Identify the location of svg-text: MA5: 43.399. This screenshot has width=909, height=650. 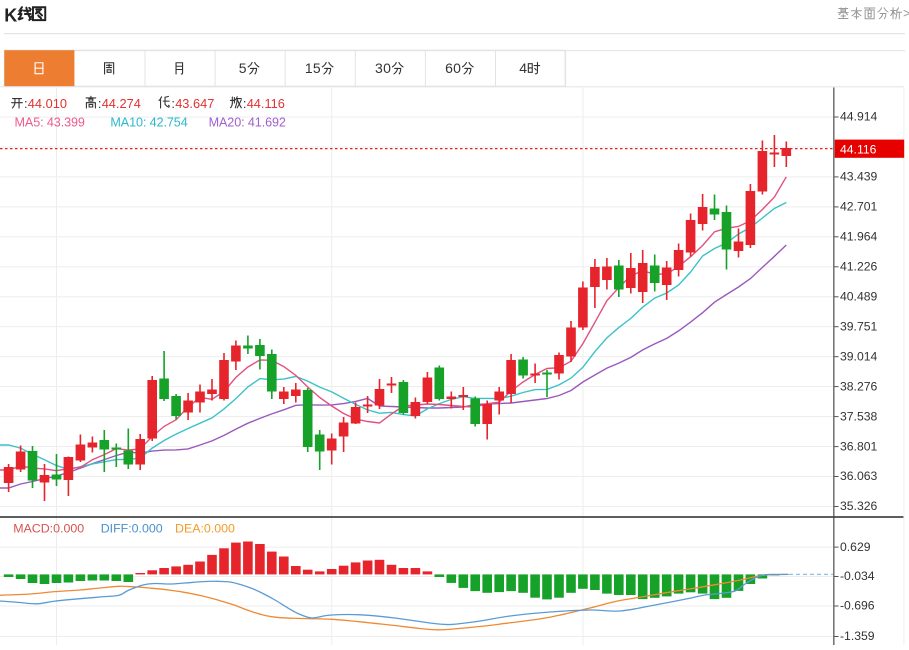
(50, 123).